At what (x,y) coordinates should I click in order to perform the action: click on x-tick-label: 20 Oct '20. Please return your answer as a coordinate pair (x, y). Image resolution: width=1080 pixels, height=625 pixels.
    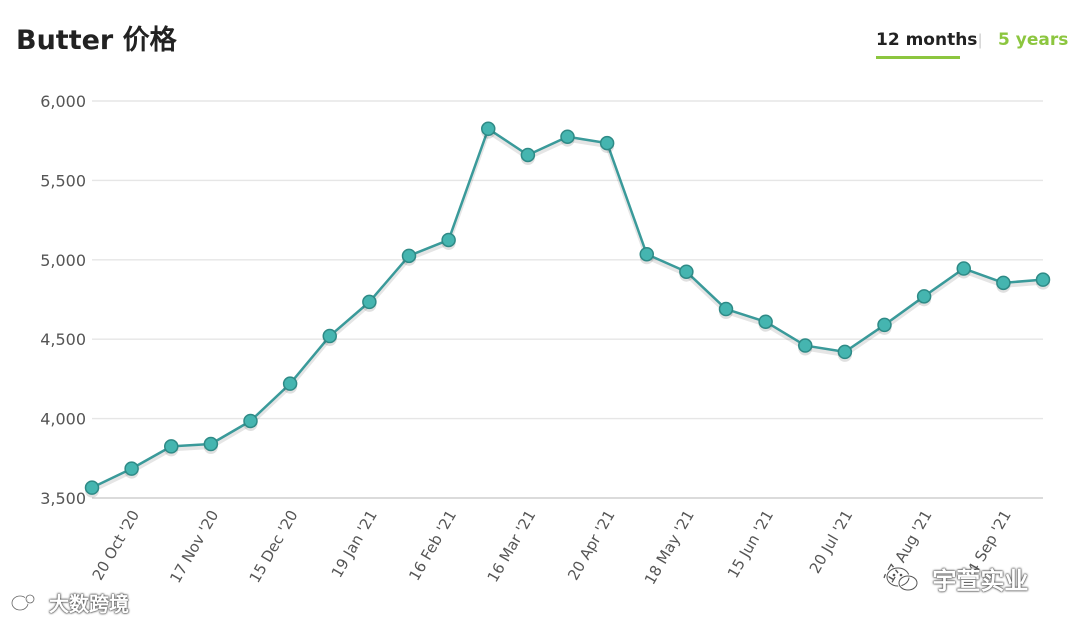
    Looking at the image, I should click on (116, 545).